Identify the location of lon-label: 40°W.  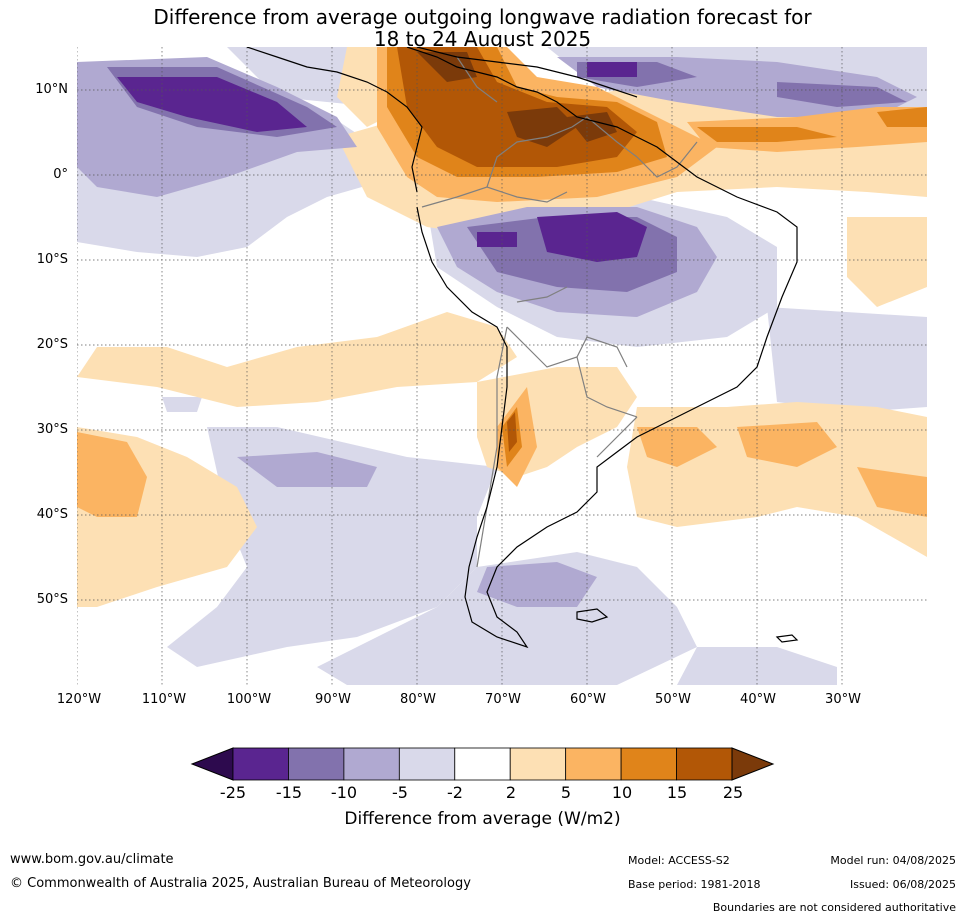
(758, 699).